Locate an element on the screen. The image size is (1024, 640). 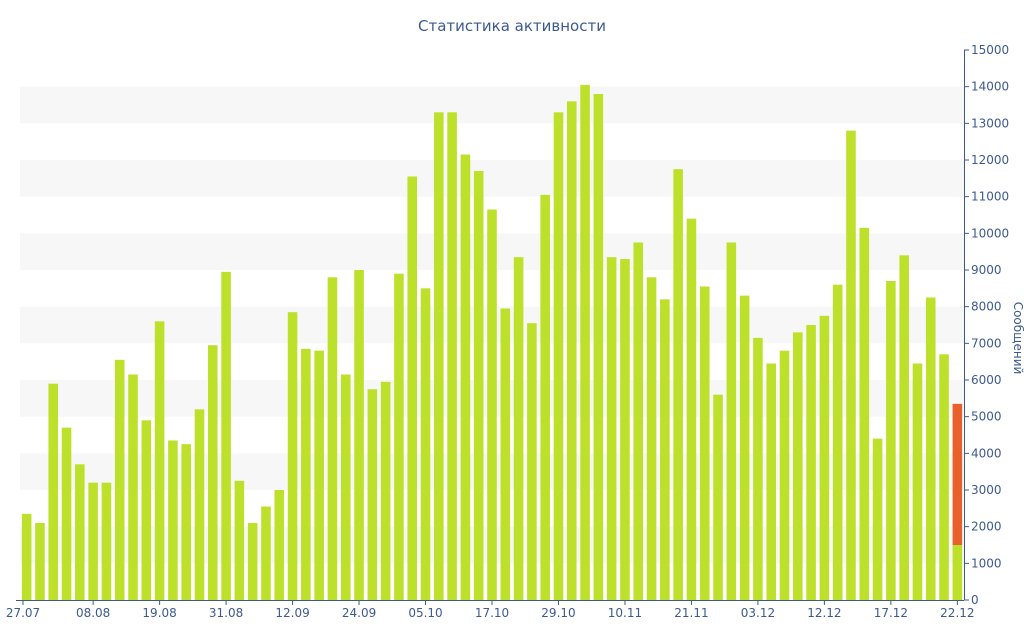
y-axis-label: Сообщений is located at coordinates (1017, 338).